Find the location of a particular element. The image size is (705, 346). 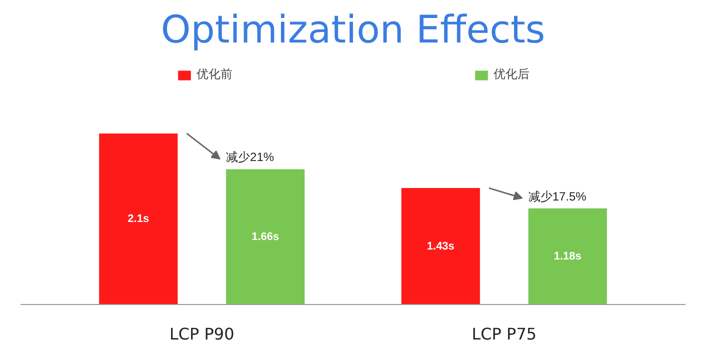

data-label: 1.66s is located at coordinates (266, 236).